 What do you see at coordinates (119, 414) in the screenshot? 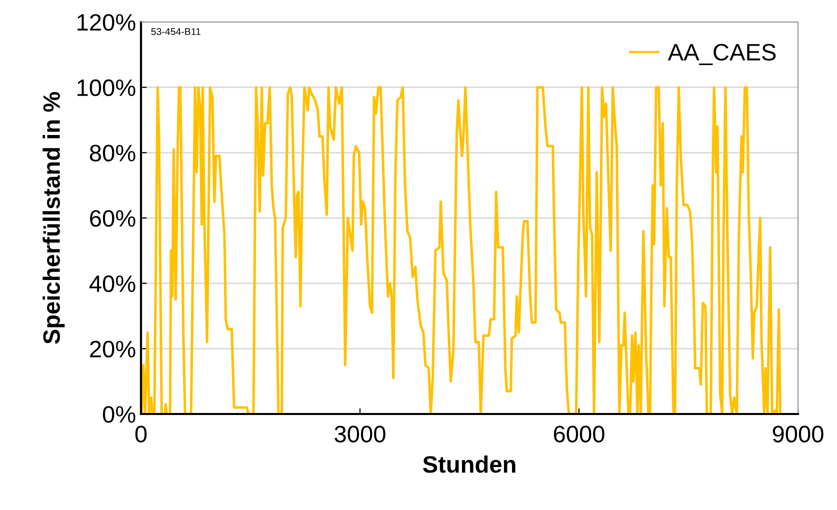
I see `y-tick-label: 0%` at bounding box center [119, 414].